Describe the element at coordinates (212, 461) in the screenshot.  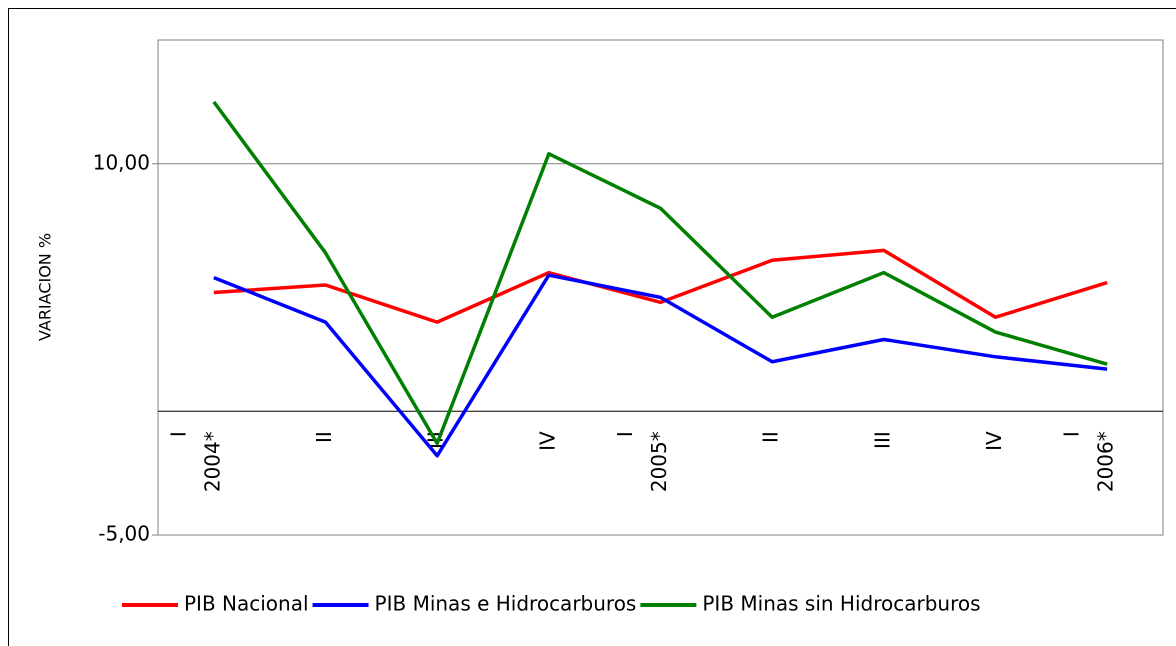
I see `x-tick-label: 2004*` at that location.